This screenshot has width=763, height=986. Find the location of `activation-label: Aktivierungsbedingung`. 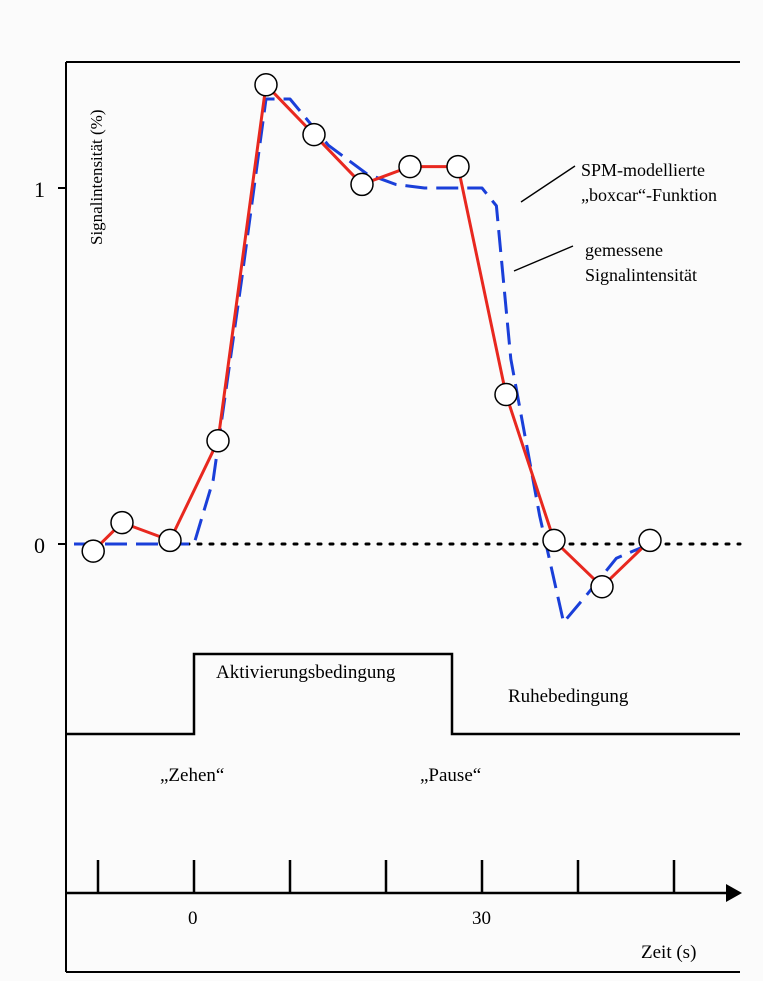

activation-label: Aktivierungsbedingung is located at coordinates (306, 672).